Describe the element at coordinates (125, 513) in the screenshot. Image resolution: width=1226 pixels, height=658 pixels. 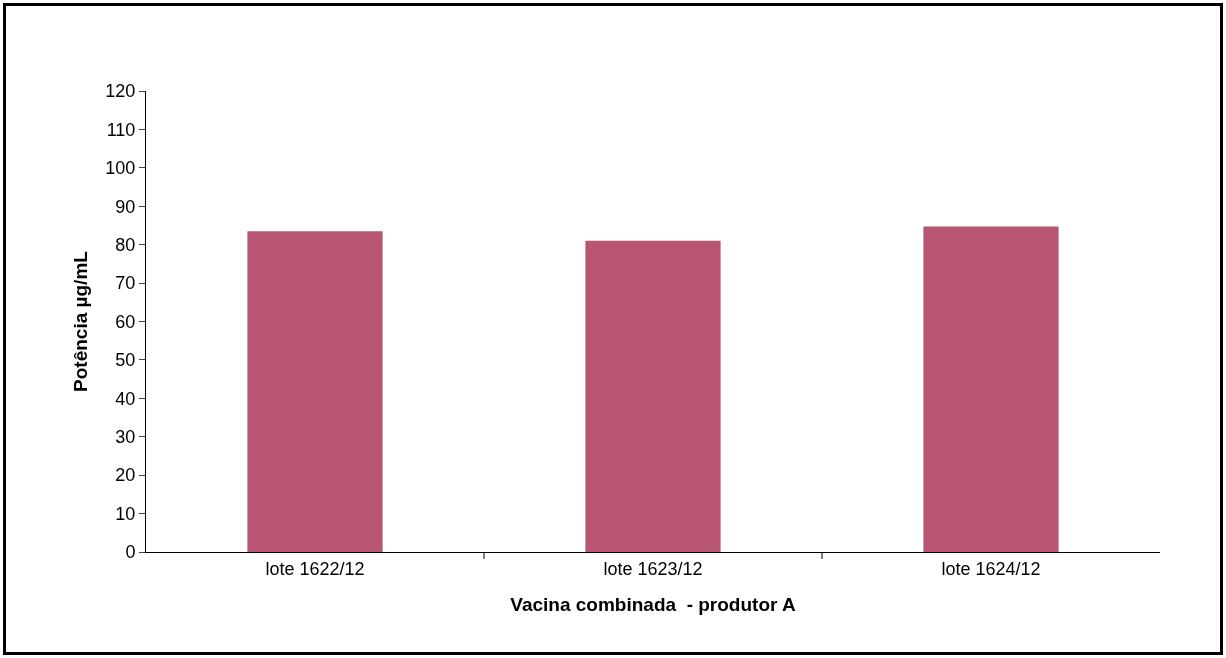
I see `y-tick-label: 10` at that location.